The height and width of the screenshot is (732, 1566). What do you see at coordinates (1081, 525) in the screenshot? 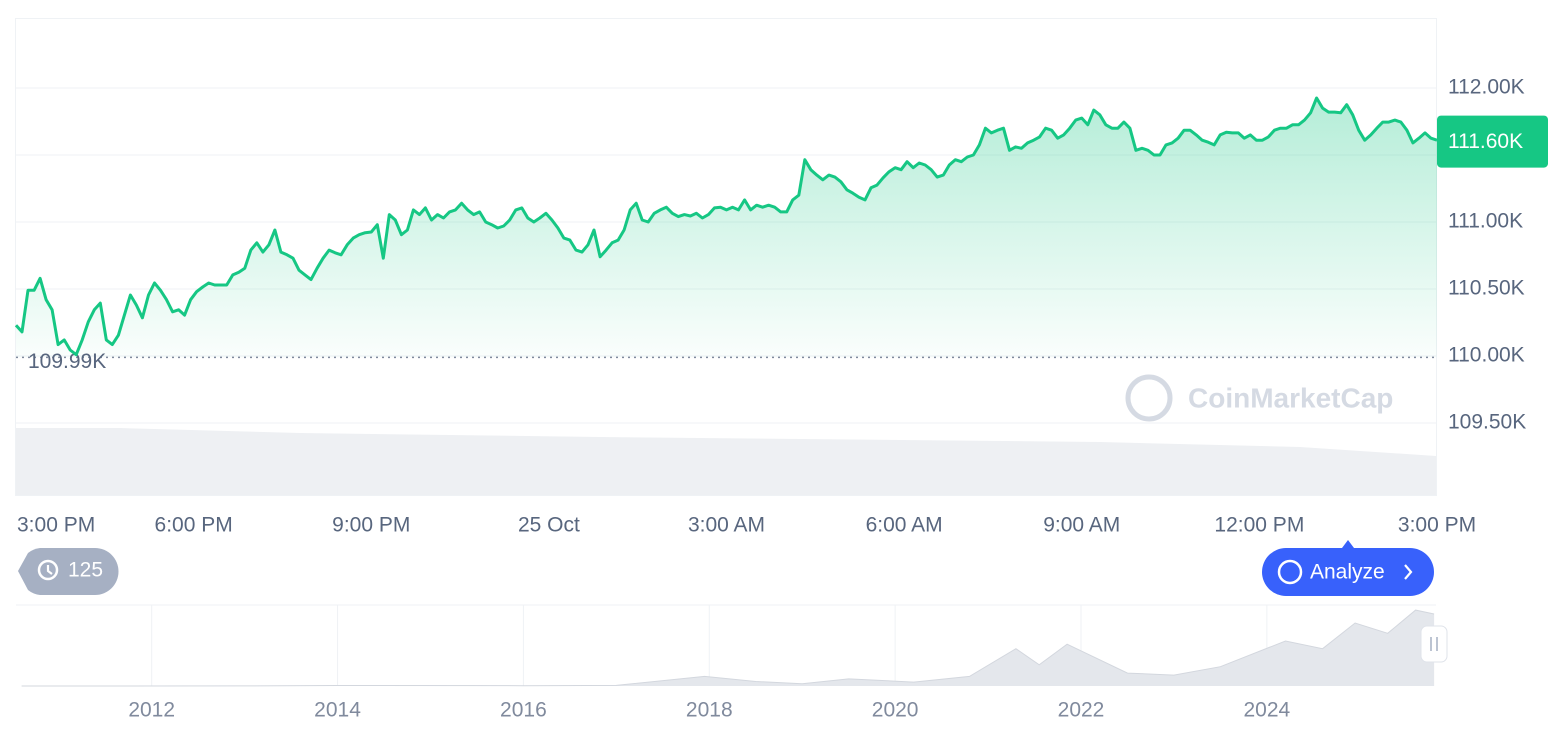
I see `x-tick-label: 9:00 AM` at bounding box center [1081, 525].